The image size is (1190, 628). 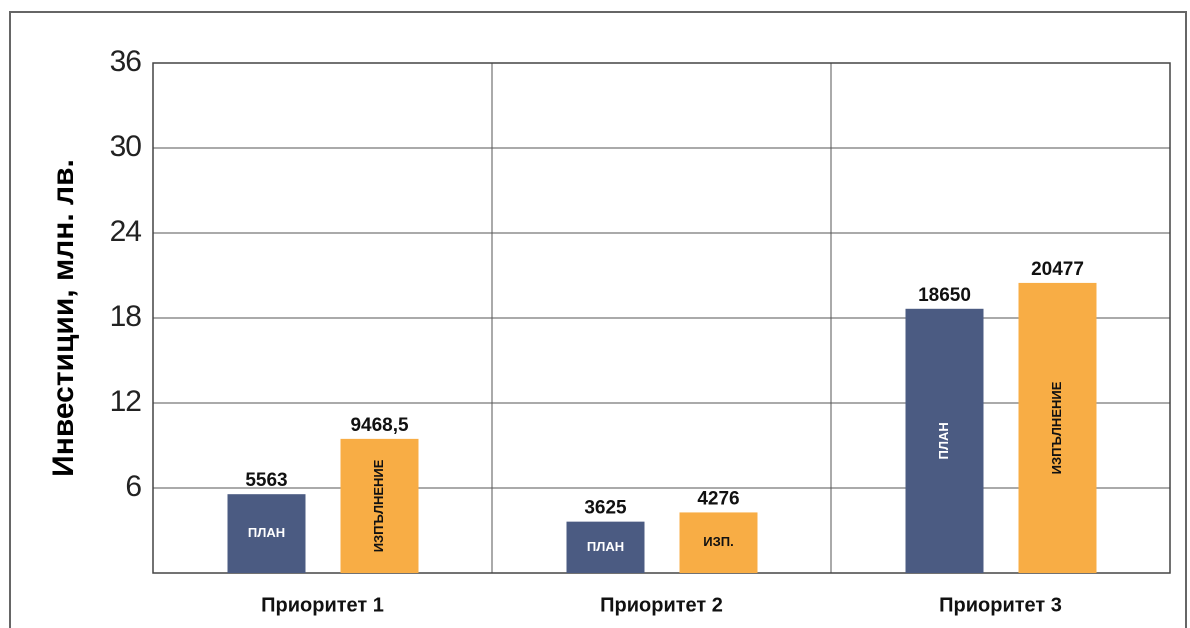 I want to click on x-tick-label: Приоритет 1, so click(x=322, y=605).